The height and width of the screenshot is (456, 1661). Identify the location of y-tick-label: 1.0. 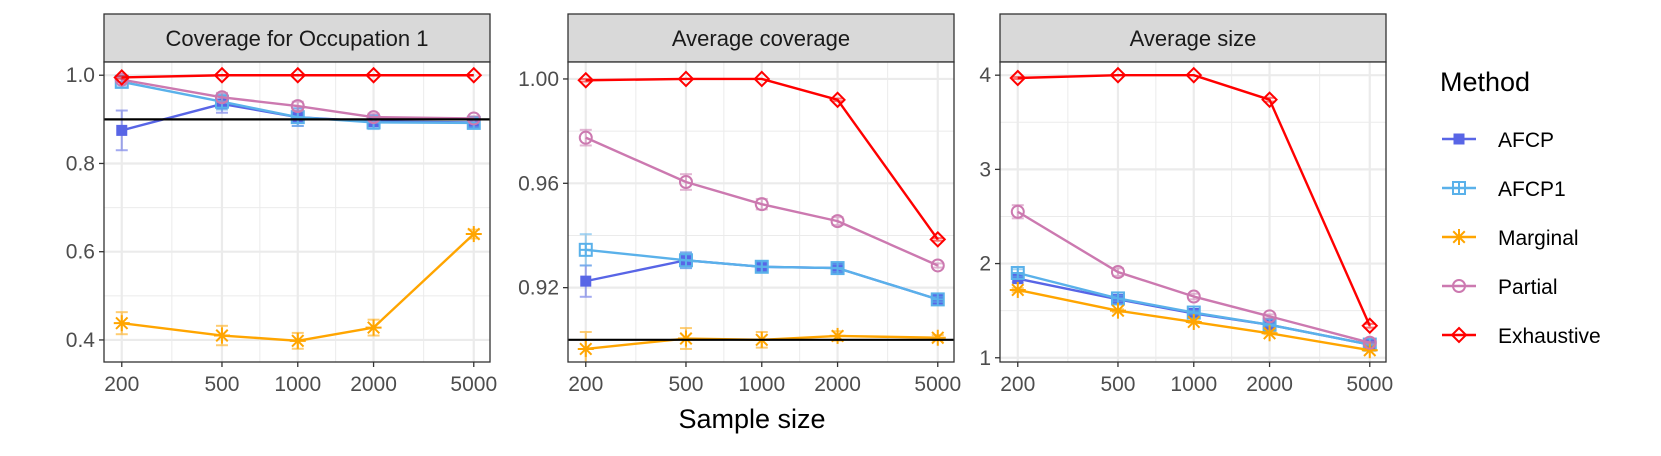
(80, 75).